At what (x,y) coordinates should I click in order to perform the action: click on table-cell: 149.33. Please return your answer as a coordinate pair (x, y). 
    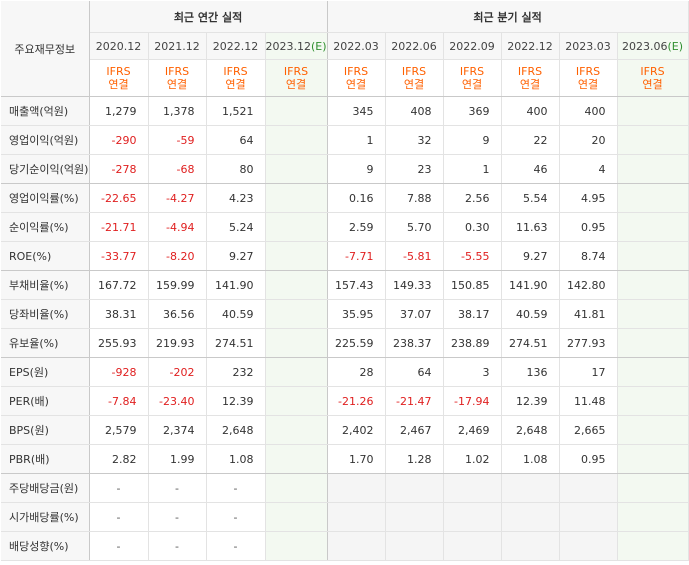
    Looking at the image, I should click on (414, 285).